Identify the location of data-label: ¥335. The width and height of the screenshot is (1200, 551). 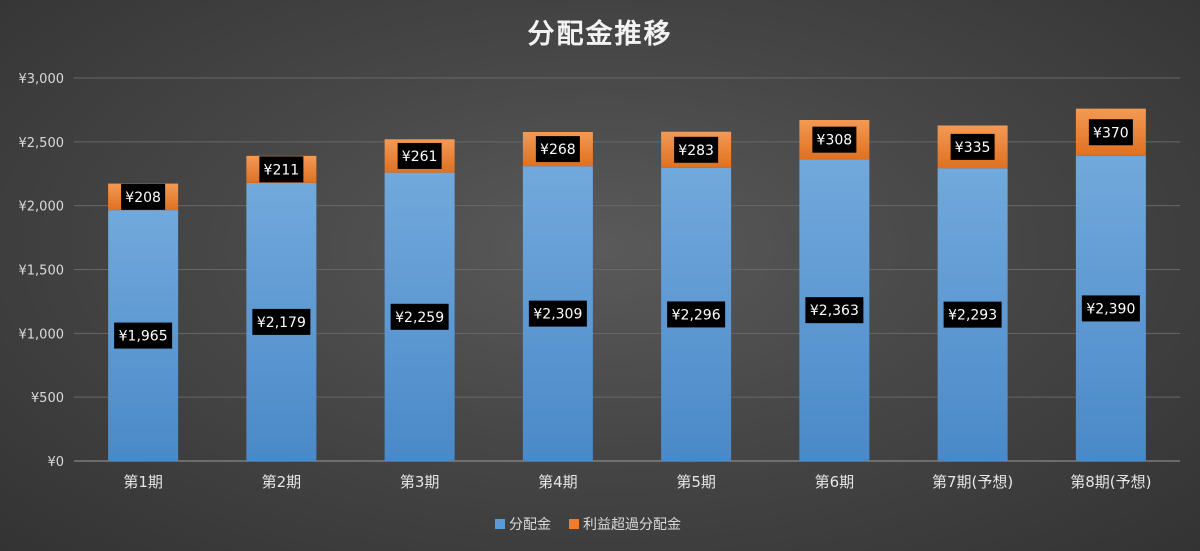
(972, 146).